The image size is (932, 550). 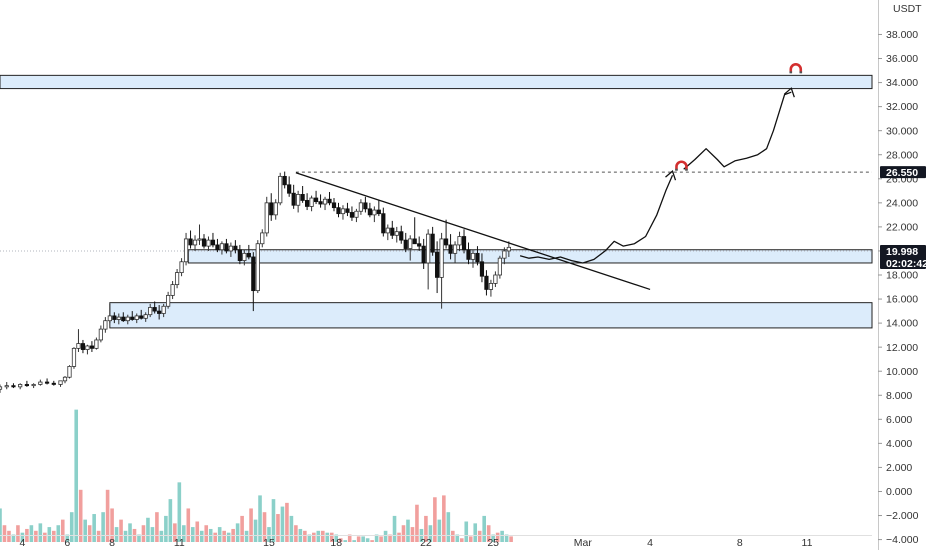 What do you see at coordinates (902, 107) in the screenshot?
I see `price-tick-label: 32.000` at bounding box center [902, 107].